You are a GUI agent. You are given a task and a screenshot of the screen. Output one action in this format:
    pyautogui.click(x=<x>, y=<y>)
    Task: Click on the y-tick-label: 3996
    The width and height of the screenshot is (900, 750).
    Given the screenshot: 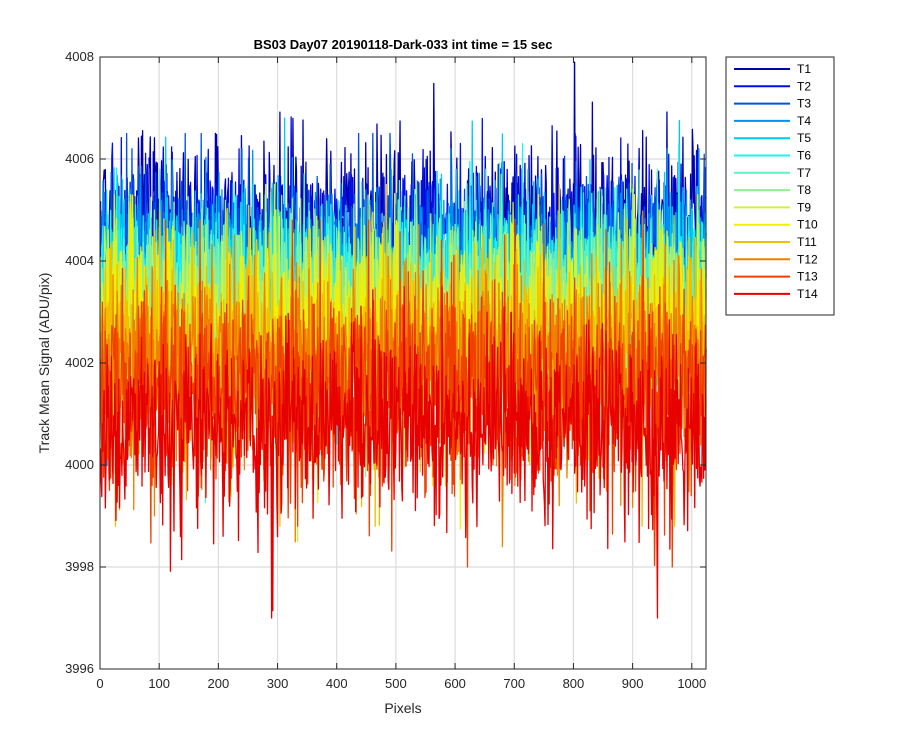 What is the action you would take?
    pyautogui.click(x=79, y=668)
    